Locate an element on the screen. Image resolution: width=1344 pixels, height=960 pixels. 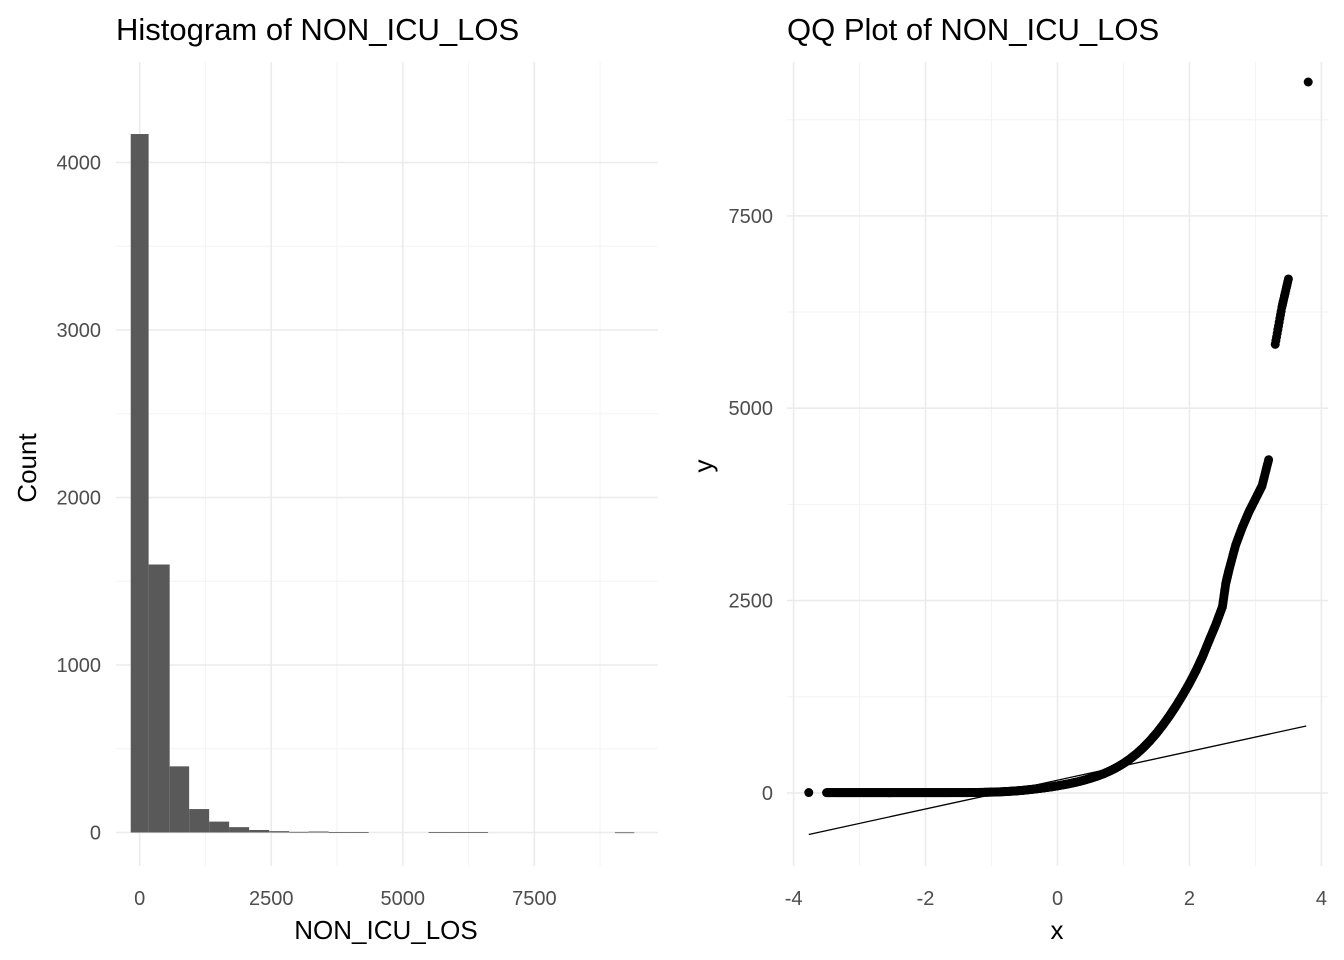
hist-x-tick-label: 7500 is located at coordinates (534, 899).